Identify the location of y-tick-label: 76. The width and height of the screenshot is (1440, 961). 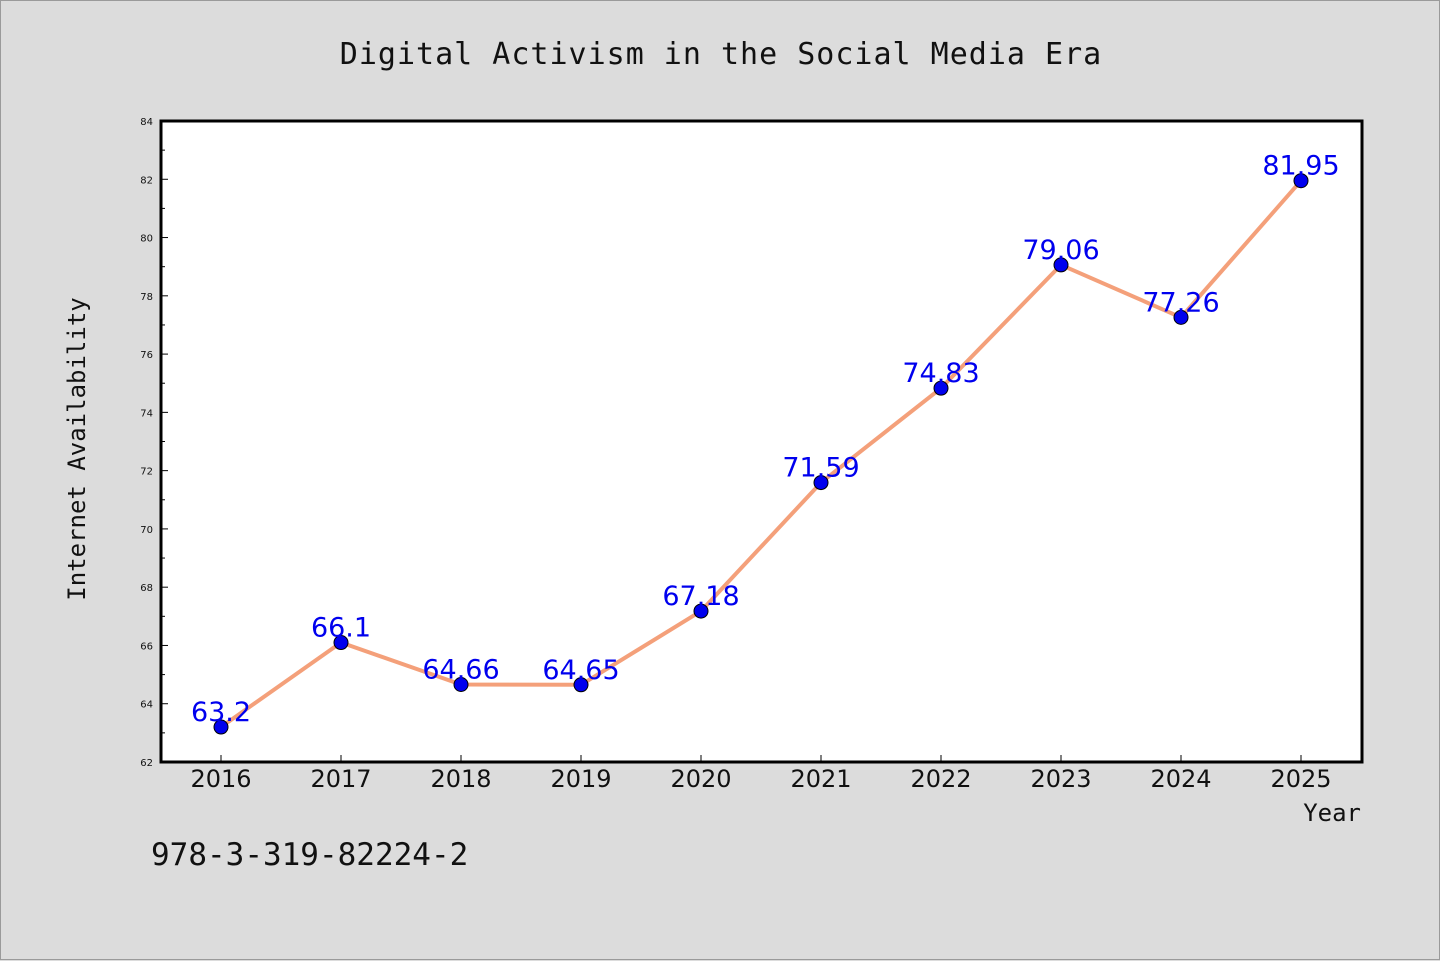
(146, 355).